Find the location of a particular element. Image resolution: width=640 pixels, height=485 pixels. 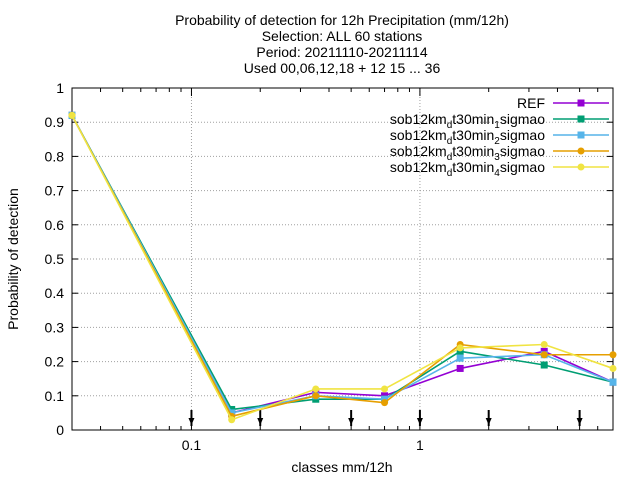

legend-item: REF is located at coordinates (563, 103).